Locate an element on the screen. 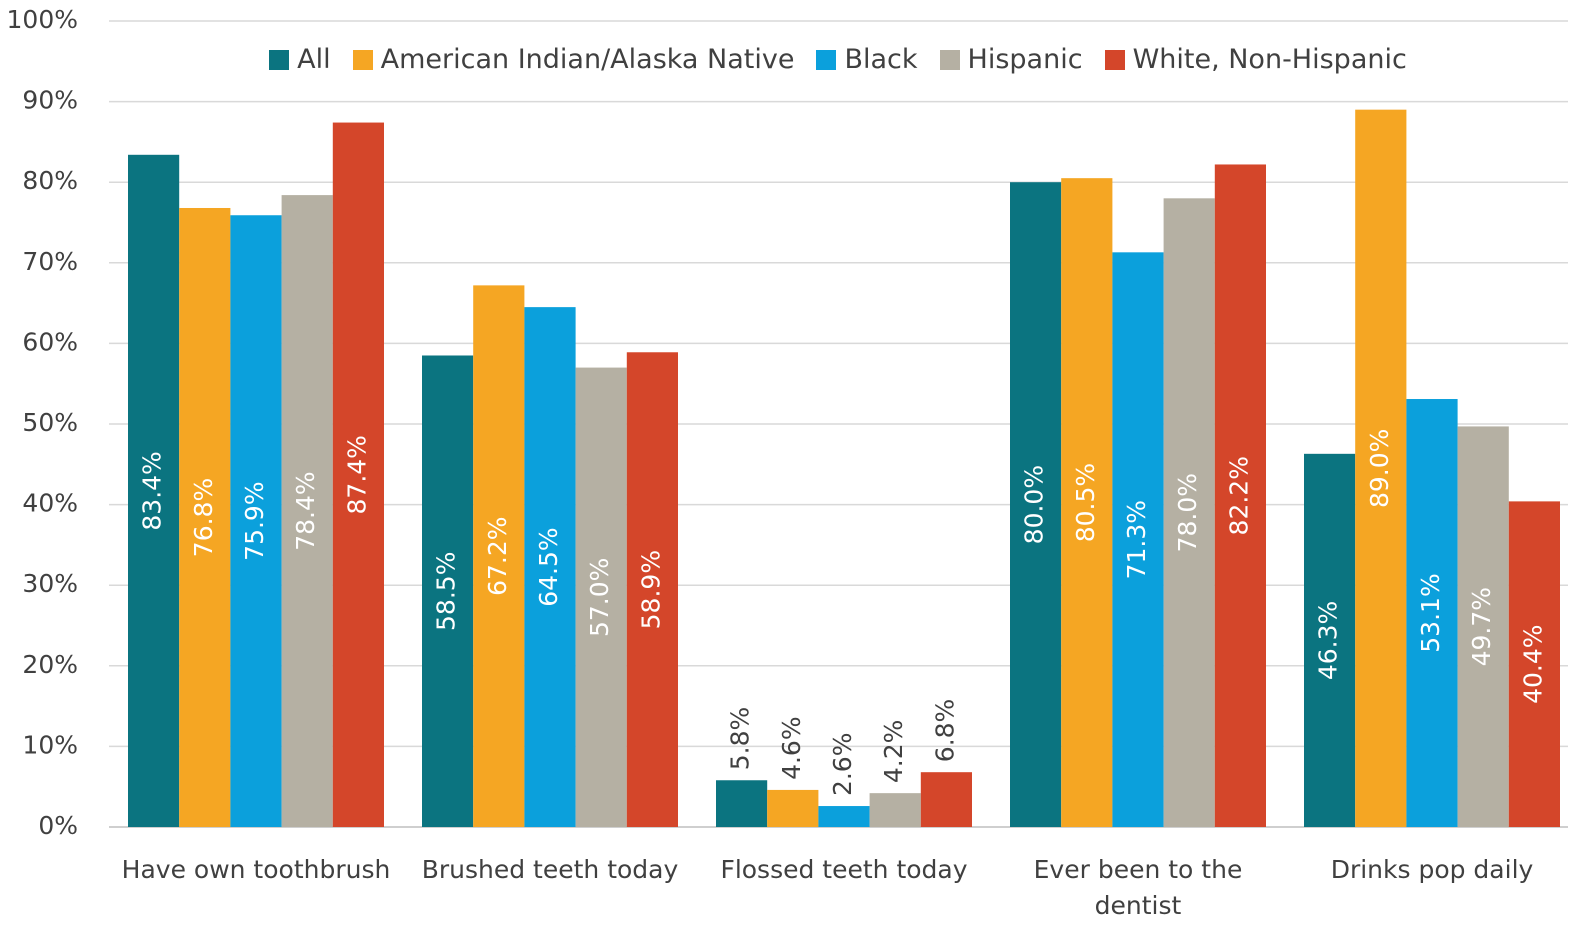  data-label: 58.5% is located at coordinates (446, 591).